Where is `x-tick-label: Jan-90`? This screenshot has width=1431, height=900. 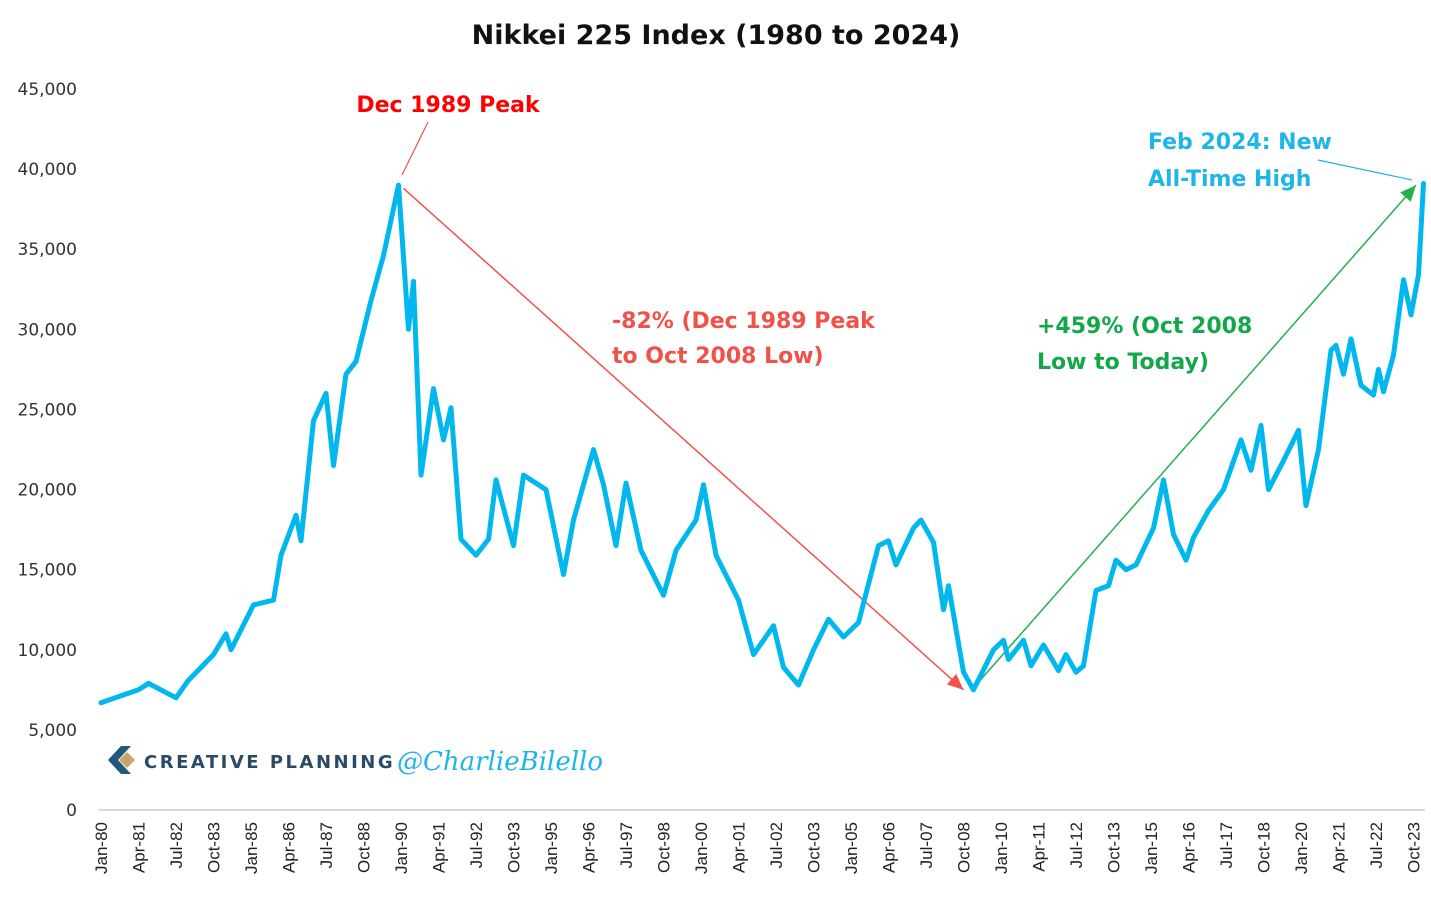 x-tick-label: Jan-90 is located at coordinates (401, 848).